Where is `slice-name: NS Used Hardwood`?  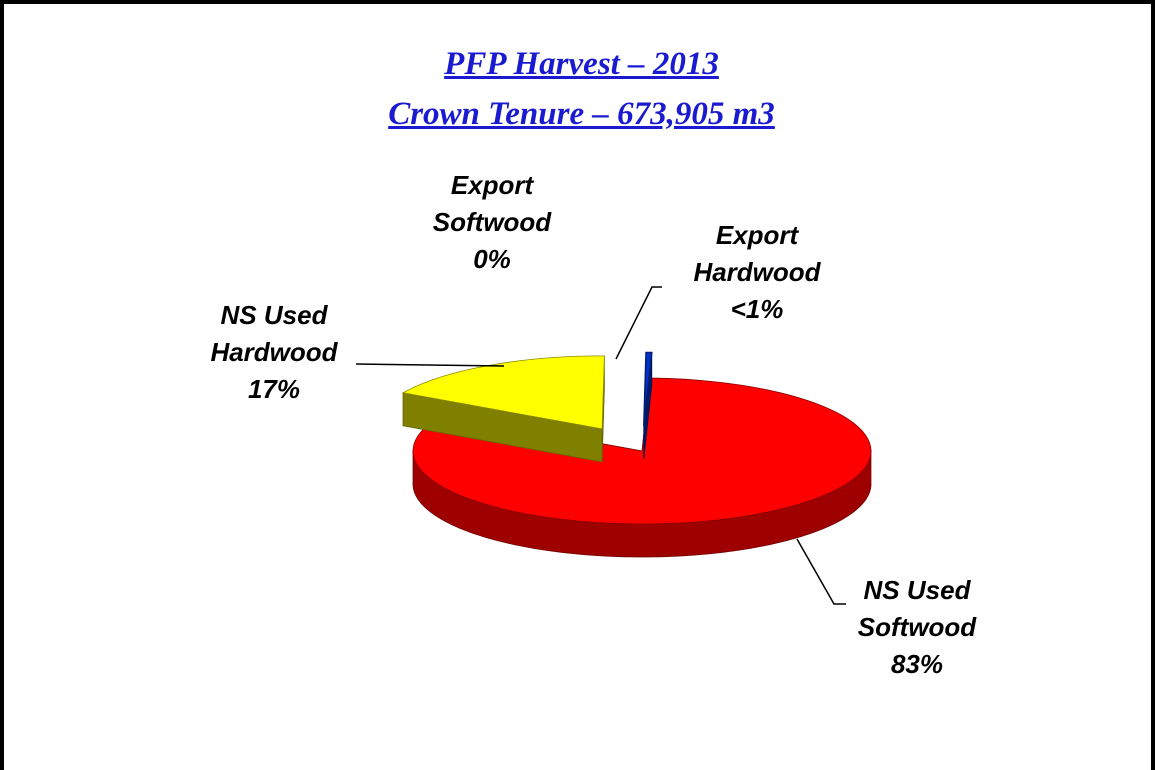 slice-name: NS Used Hardwood is located at coordinates (274, 333).